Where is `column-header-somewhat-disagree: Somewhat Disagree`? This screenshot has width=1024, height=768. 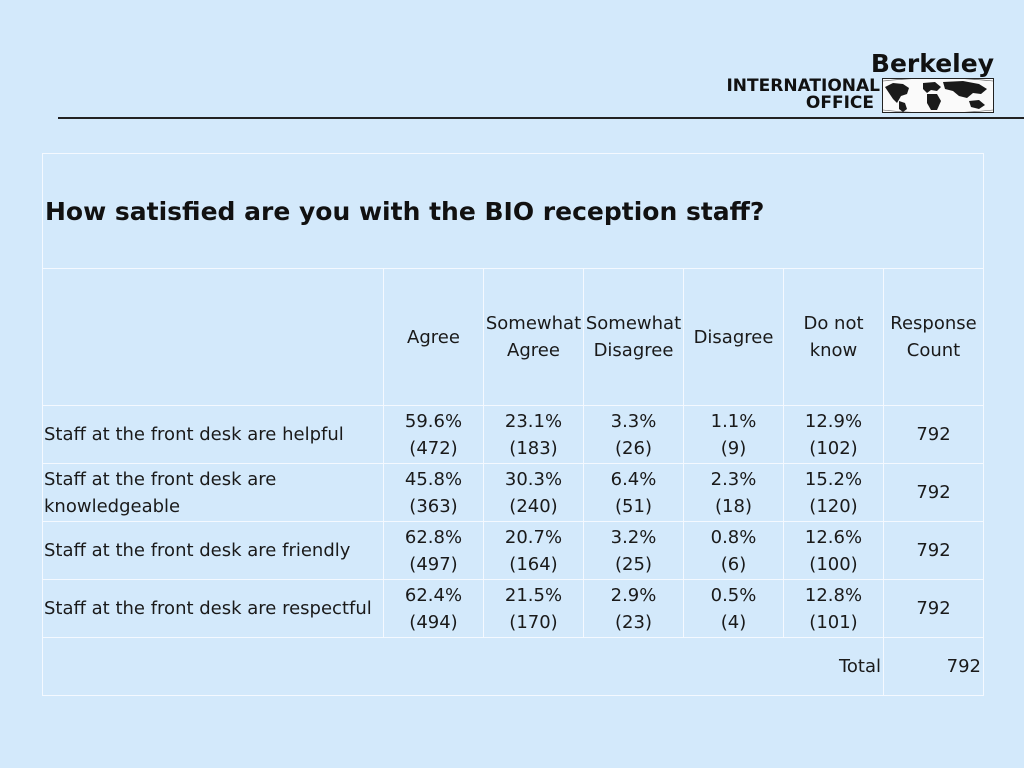
column-header-somewhat-disagree: Somewhat Disagree is located at coordinates (633, 337).